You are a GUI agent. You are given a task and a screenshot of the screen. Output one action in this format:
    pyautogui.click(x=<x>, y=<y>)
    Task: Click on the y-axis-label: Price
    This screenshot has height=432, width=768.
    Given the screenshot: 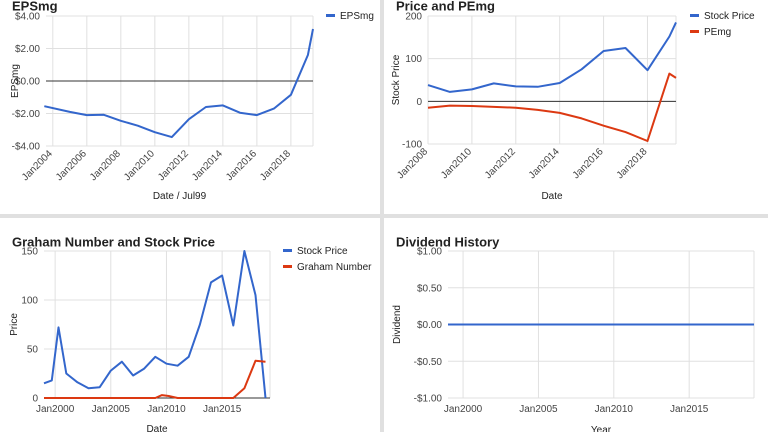 What is the action you would take?
    pyautogui.click(x=14, y=324)
    